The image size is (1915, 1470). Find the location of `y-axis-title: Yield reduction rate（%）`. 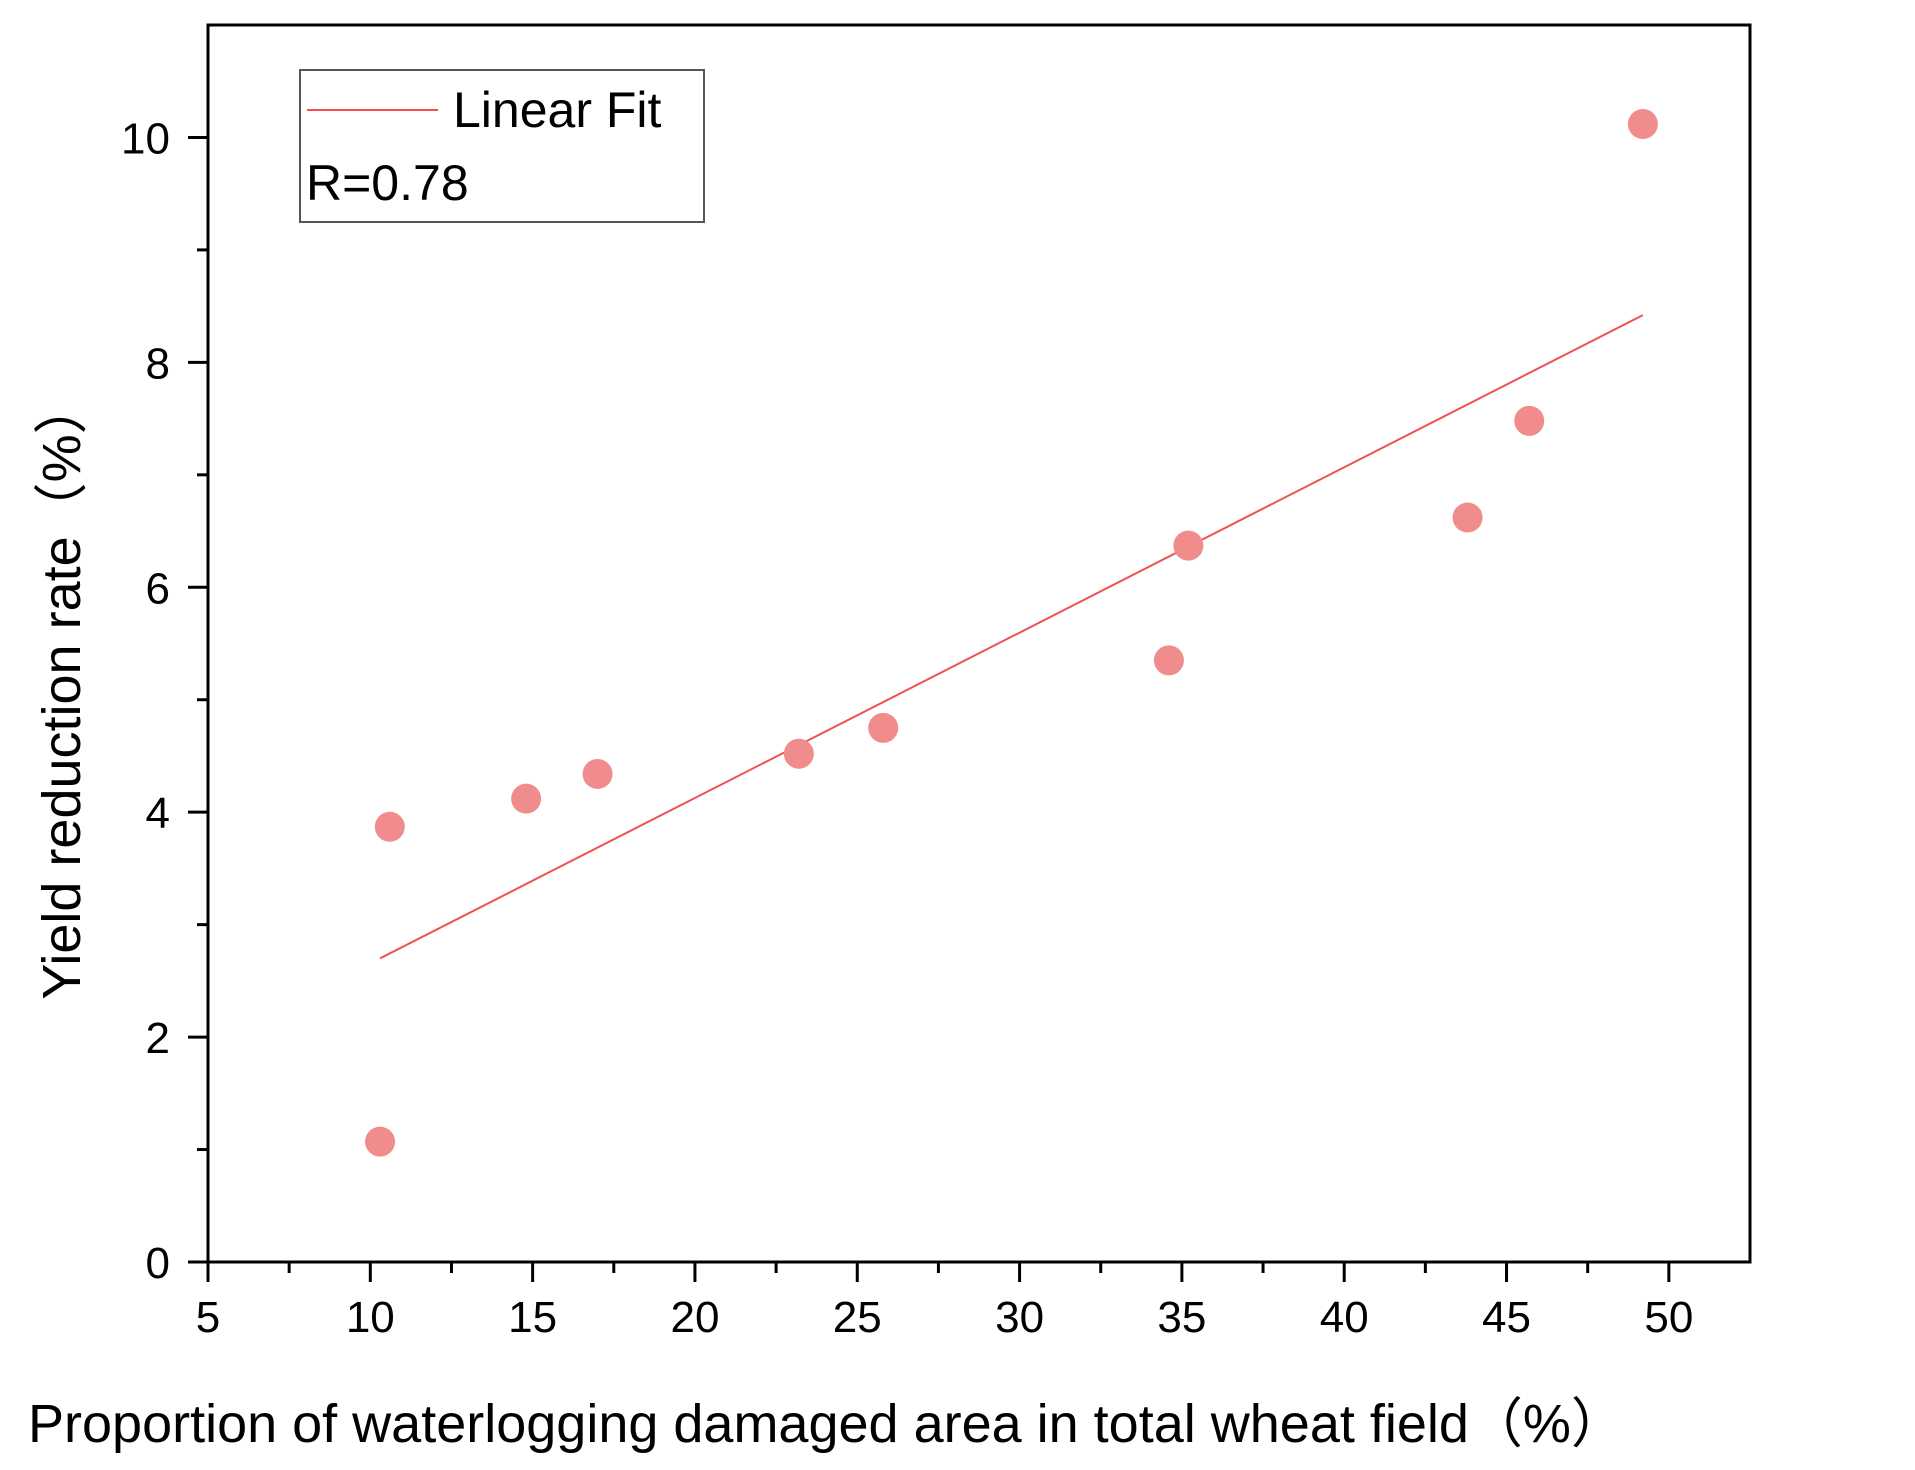

y-axis-title: Yield reduction rate（%） is located at coordinates (62, 689).